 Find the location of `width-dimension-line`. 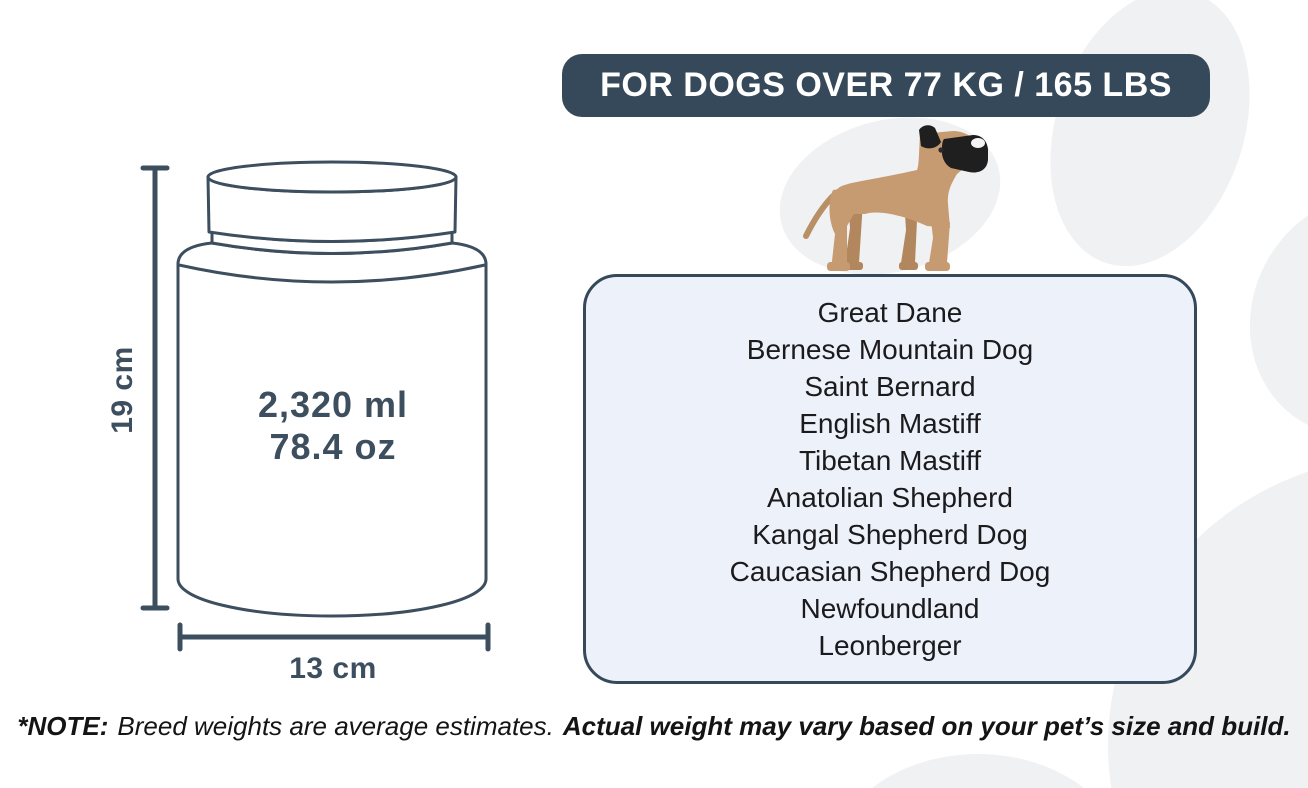

width-dimension-line is located at coordinates (334, 637).